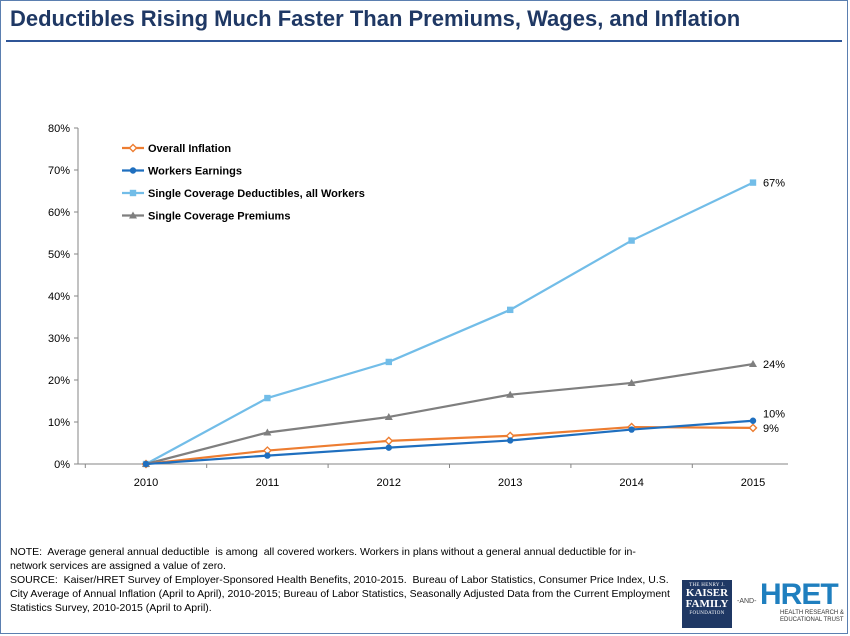  Describe the element at coordinates (707, 593) in the screenshot. I see `kff-logo-line2: KAISER` at that location.